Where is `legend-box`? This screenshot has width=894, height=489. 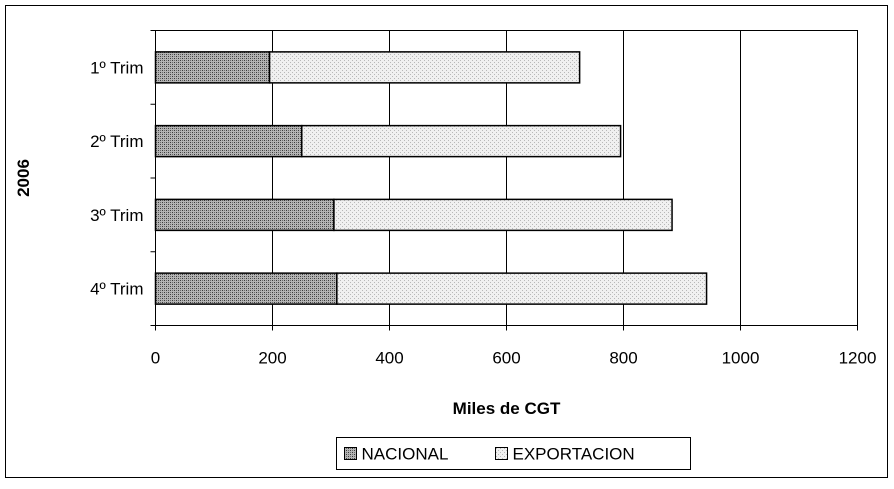 legend-box is located at coordinates (513, 453).